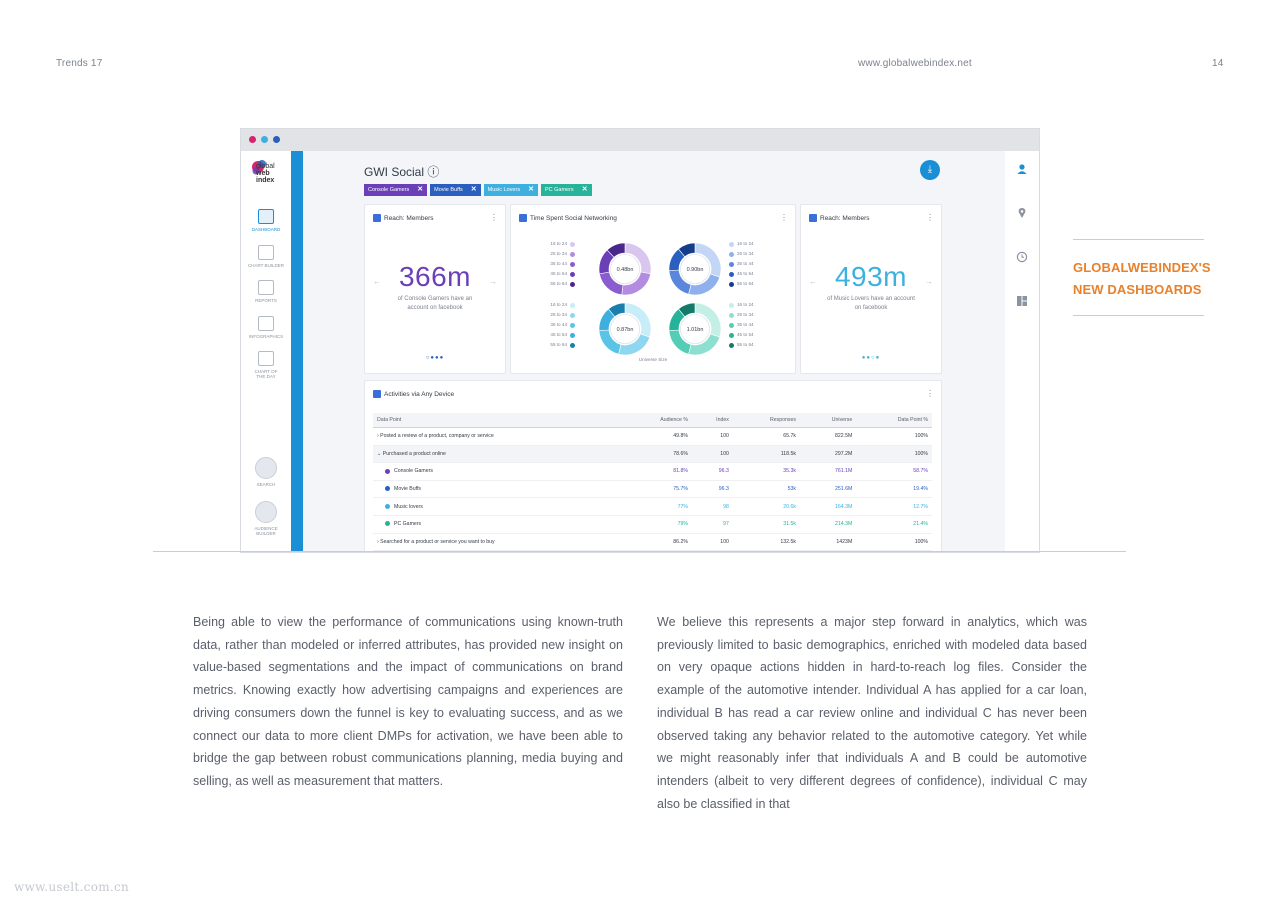  What do you see at coordinates (266, 252) in the screenshot?
I see `chart-icon` at bounding box center [266, 252].